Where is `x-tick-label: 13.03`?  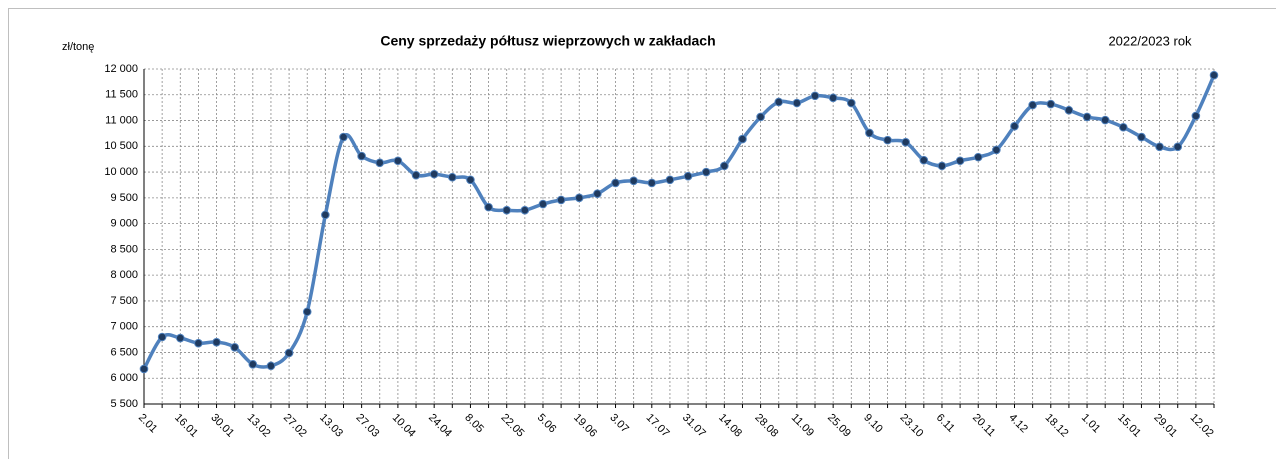
x-tick-label: 13.03 is located at coordinates (331, 426).